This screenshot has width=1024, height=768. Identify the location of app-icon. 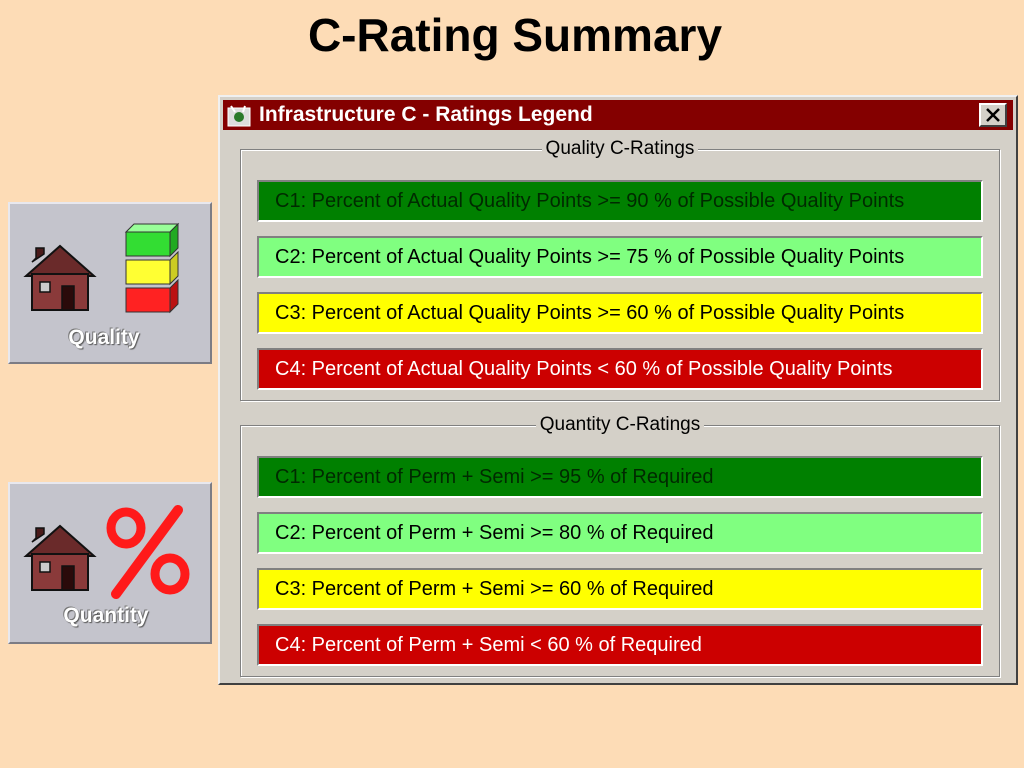
(239, 115).